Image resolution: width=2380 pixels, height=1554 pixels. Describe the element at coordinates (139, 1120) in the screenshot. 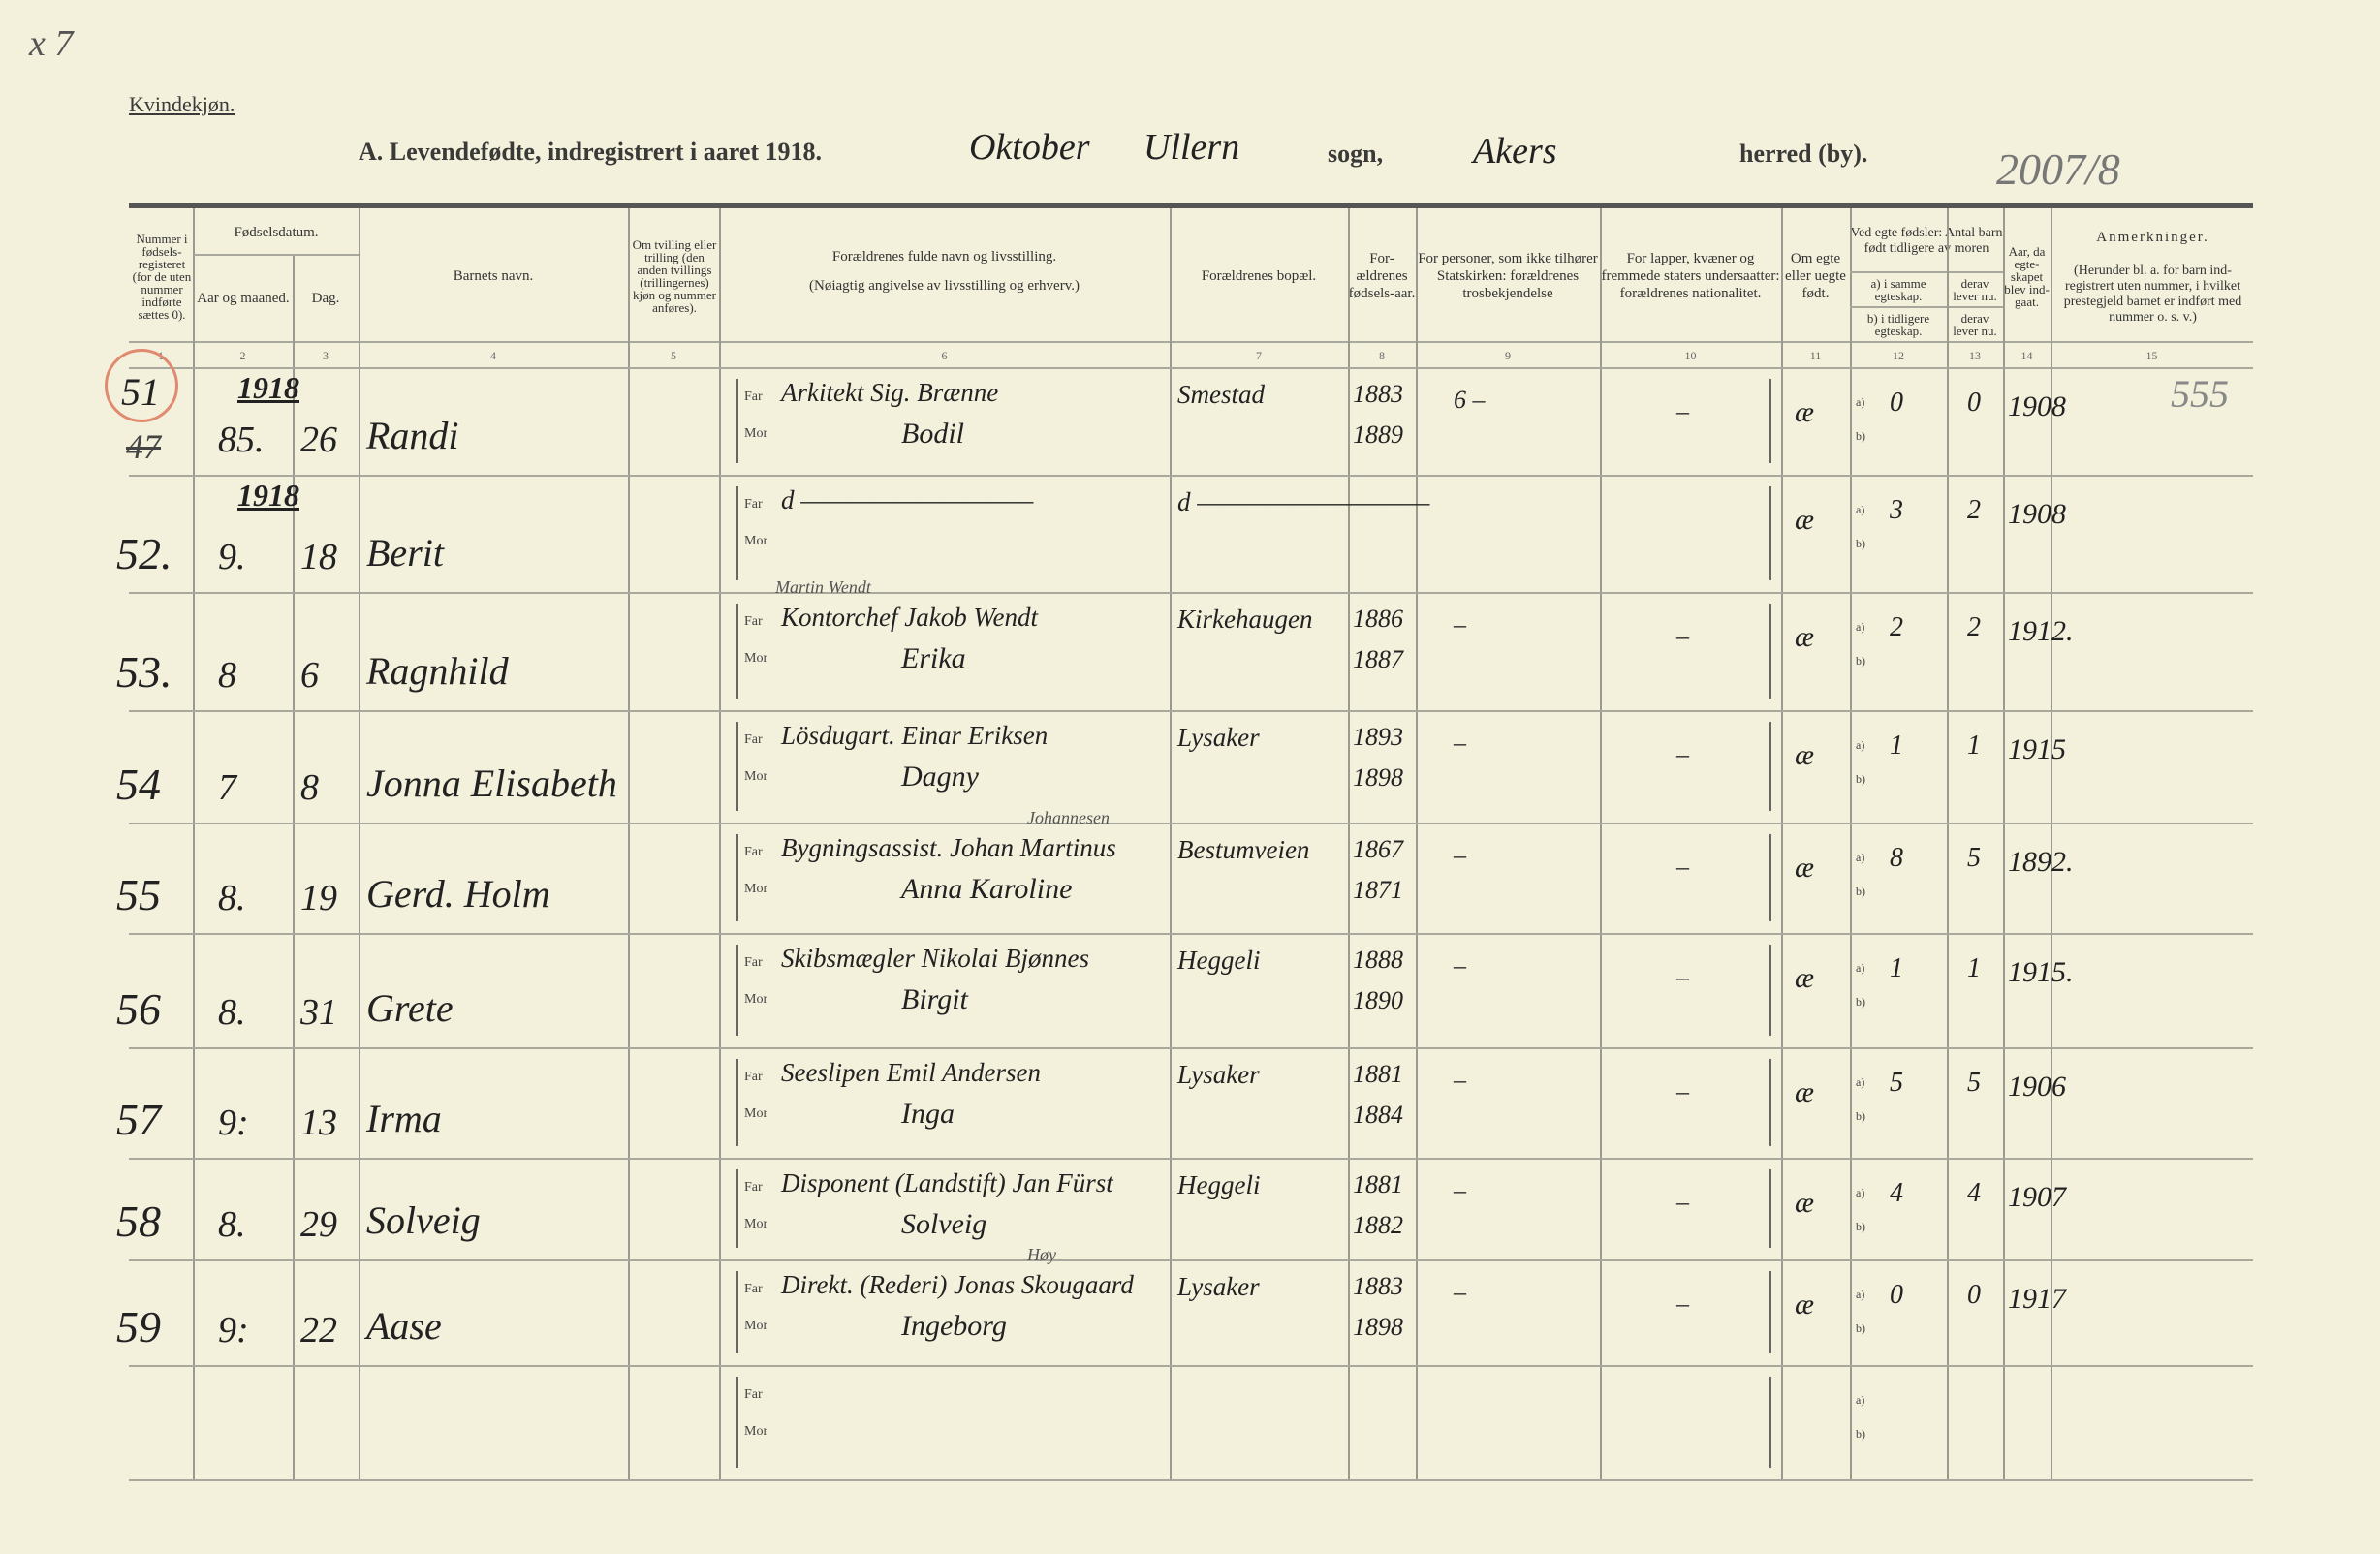

I see `entry-number: 57` at that location.